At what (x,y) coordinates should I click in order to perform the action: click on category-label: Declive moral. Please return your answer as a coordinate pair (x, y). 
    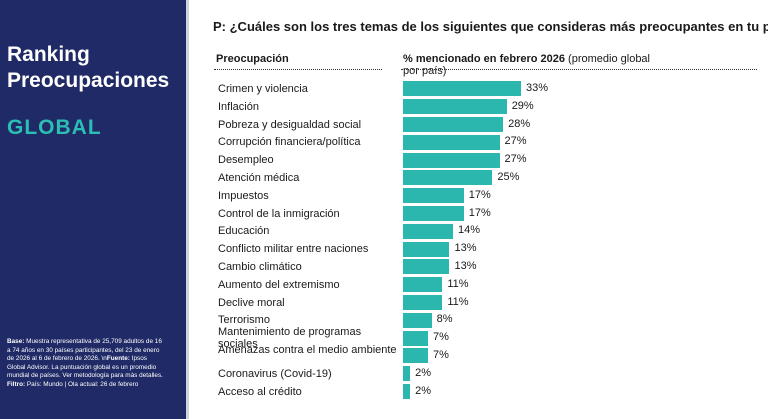
    Looking at the image, I should click on (251, 302).